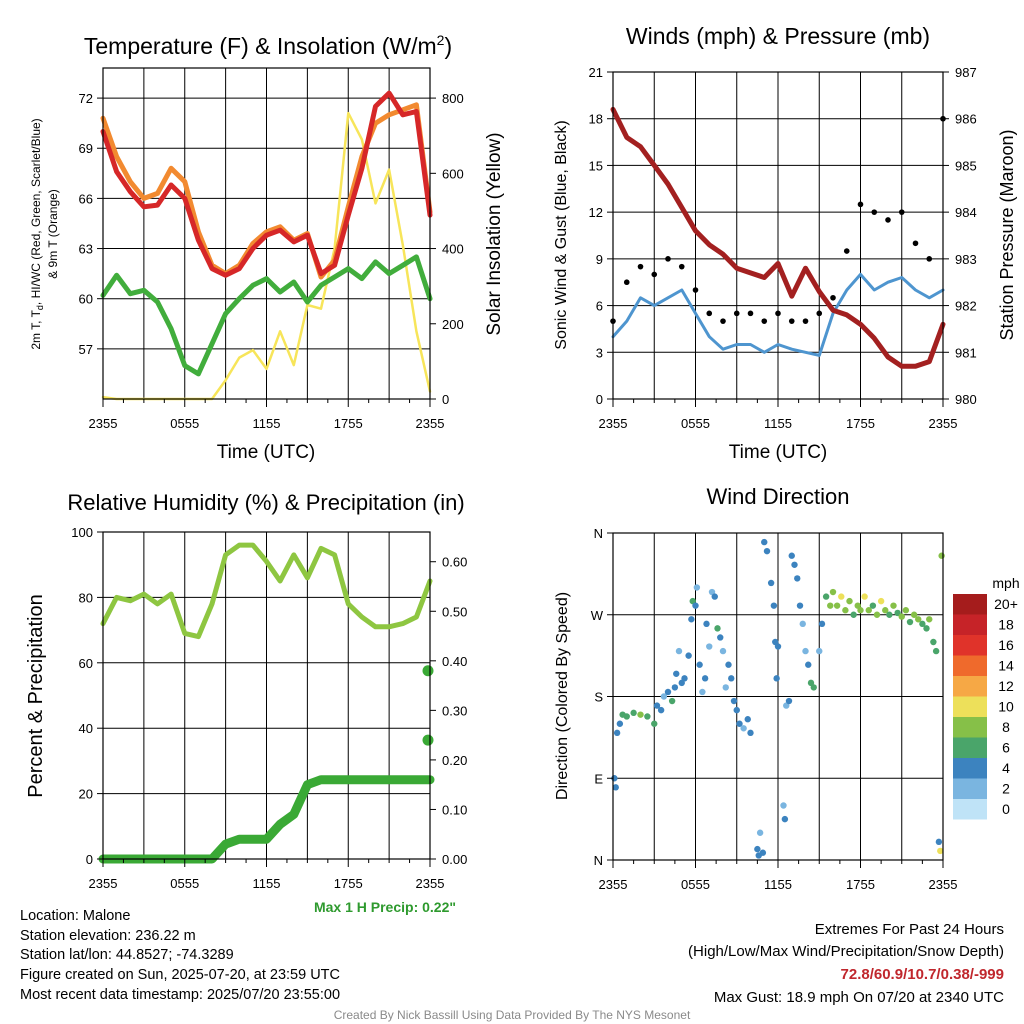 This screenshot has height=1024, width=1024. What do you see at coordinates (454, 562) in the screenshot?
I see `y2-tick-label: 0.60` at bounding box center [454, 562].